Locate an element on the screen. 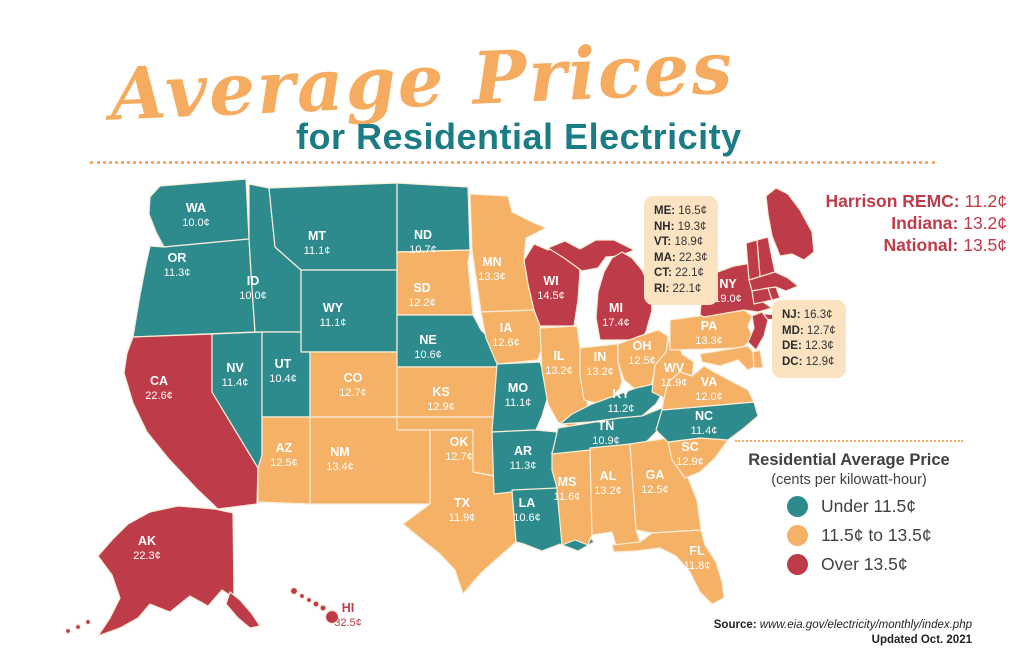  state-label-IN: IN is located at coordinates (600, 357).